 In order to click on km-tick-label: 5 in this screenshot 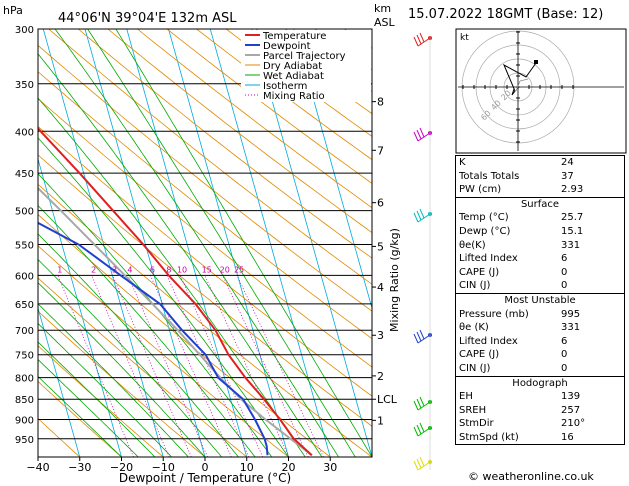, I will do `click(380, 246)`.